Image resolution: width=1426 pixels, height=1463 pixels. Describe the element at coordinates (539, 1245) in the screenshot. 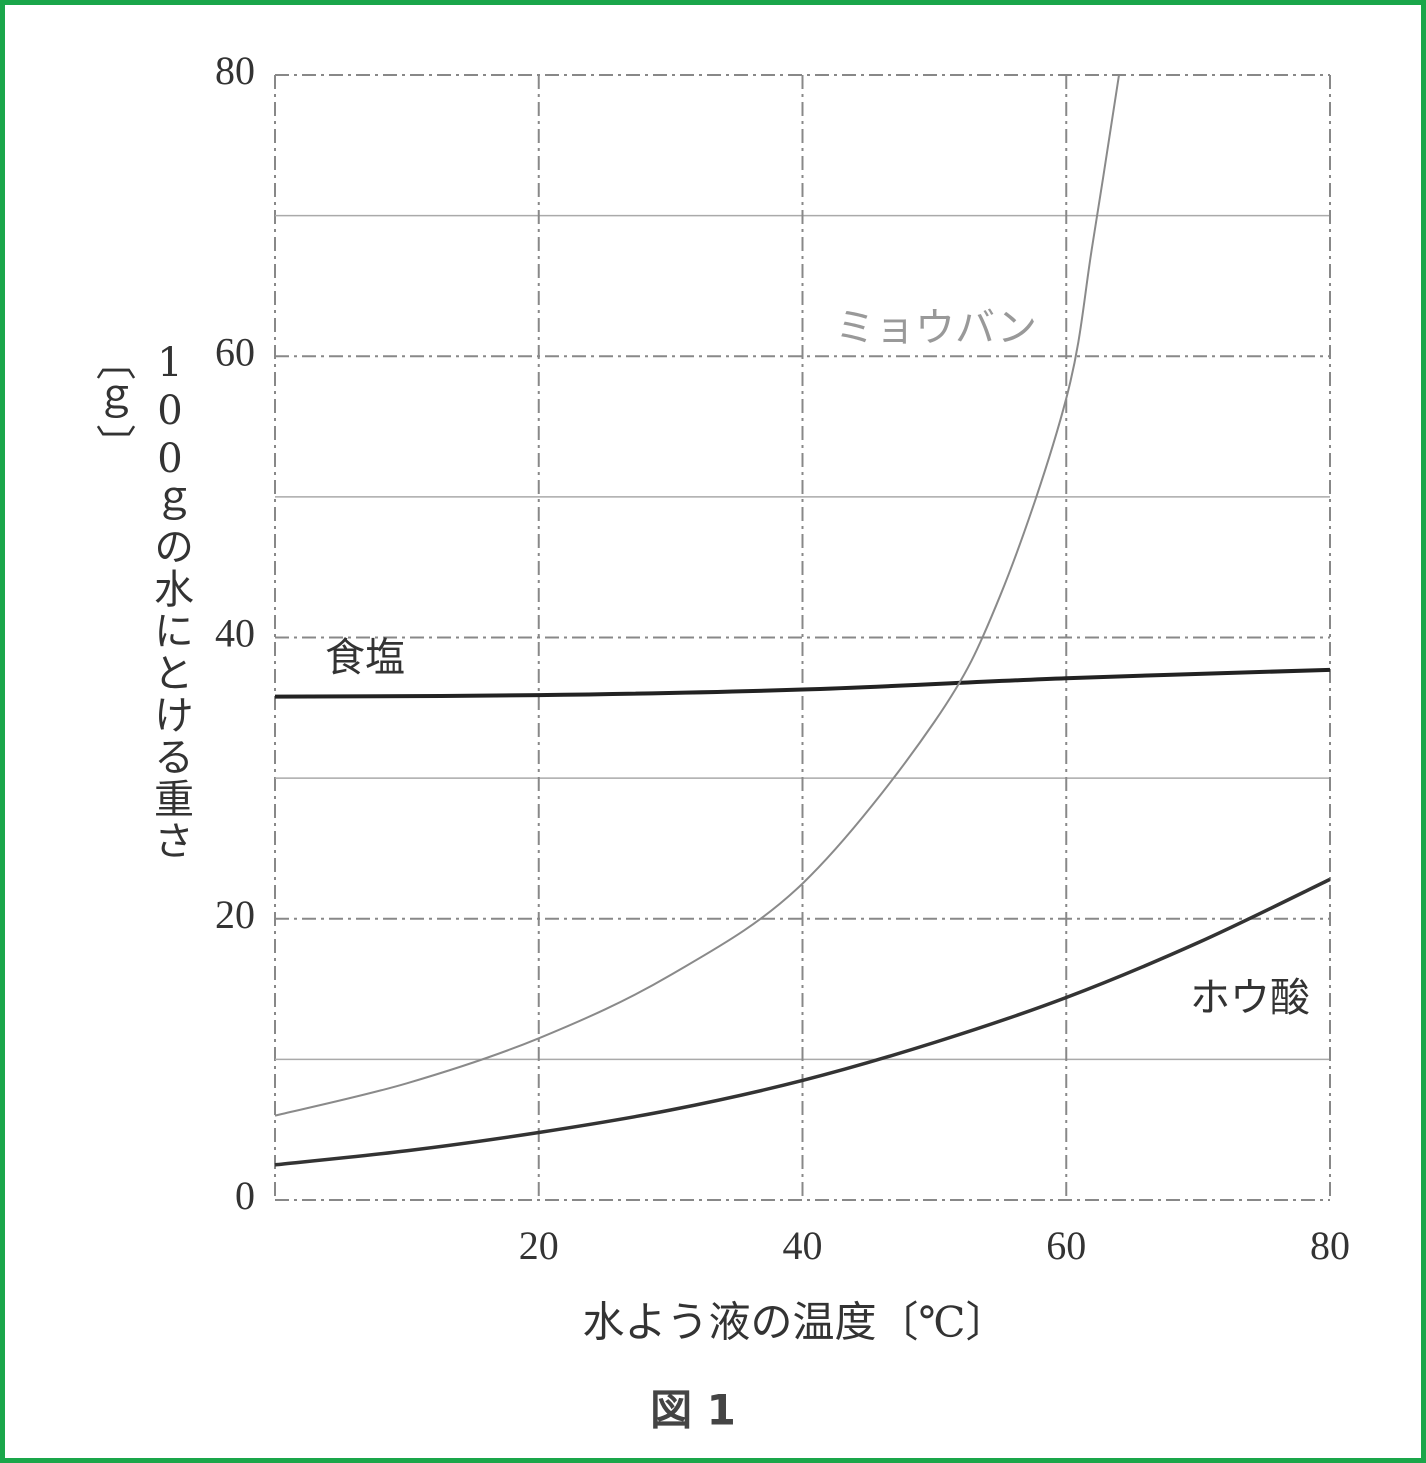

I see `x-tick-label: 20` at that location.